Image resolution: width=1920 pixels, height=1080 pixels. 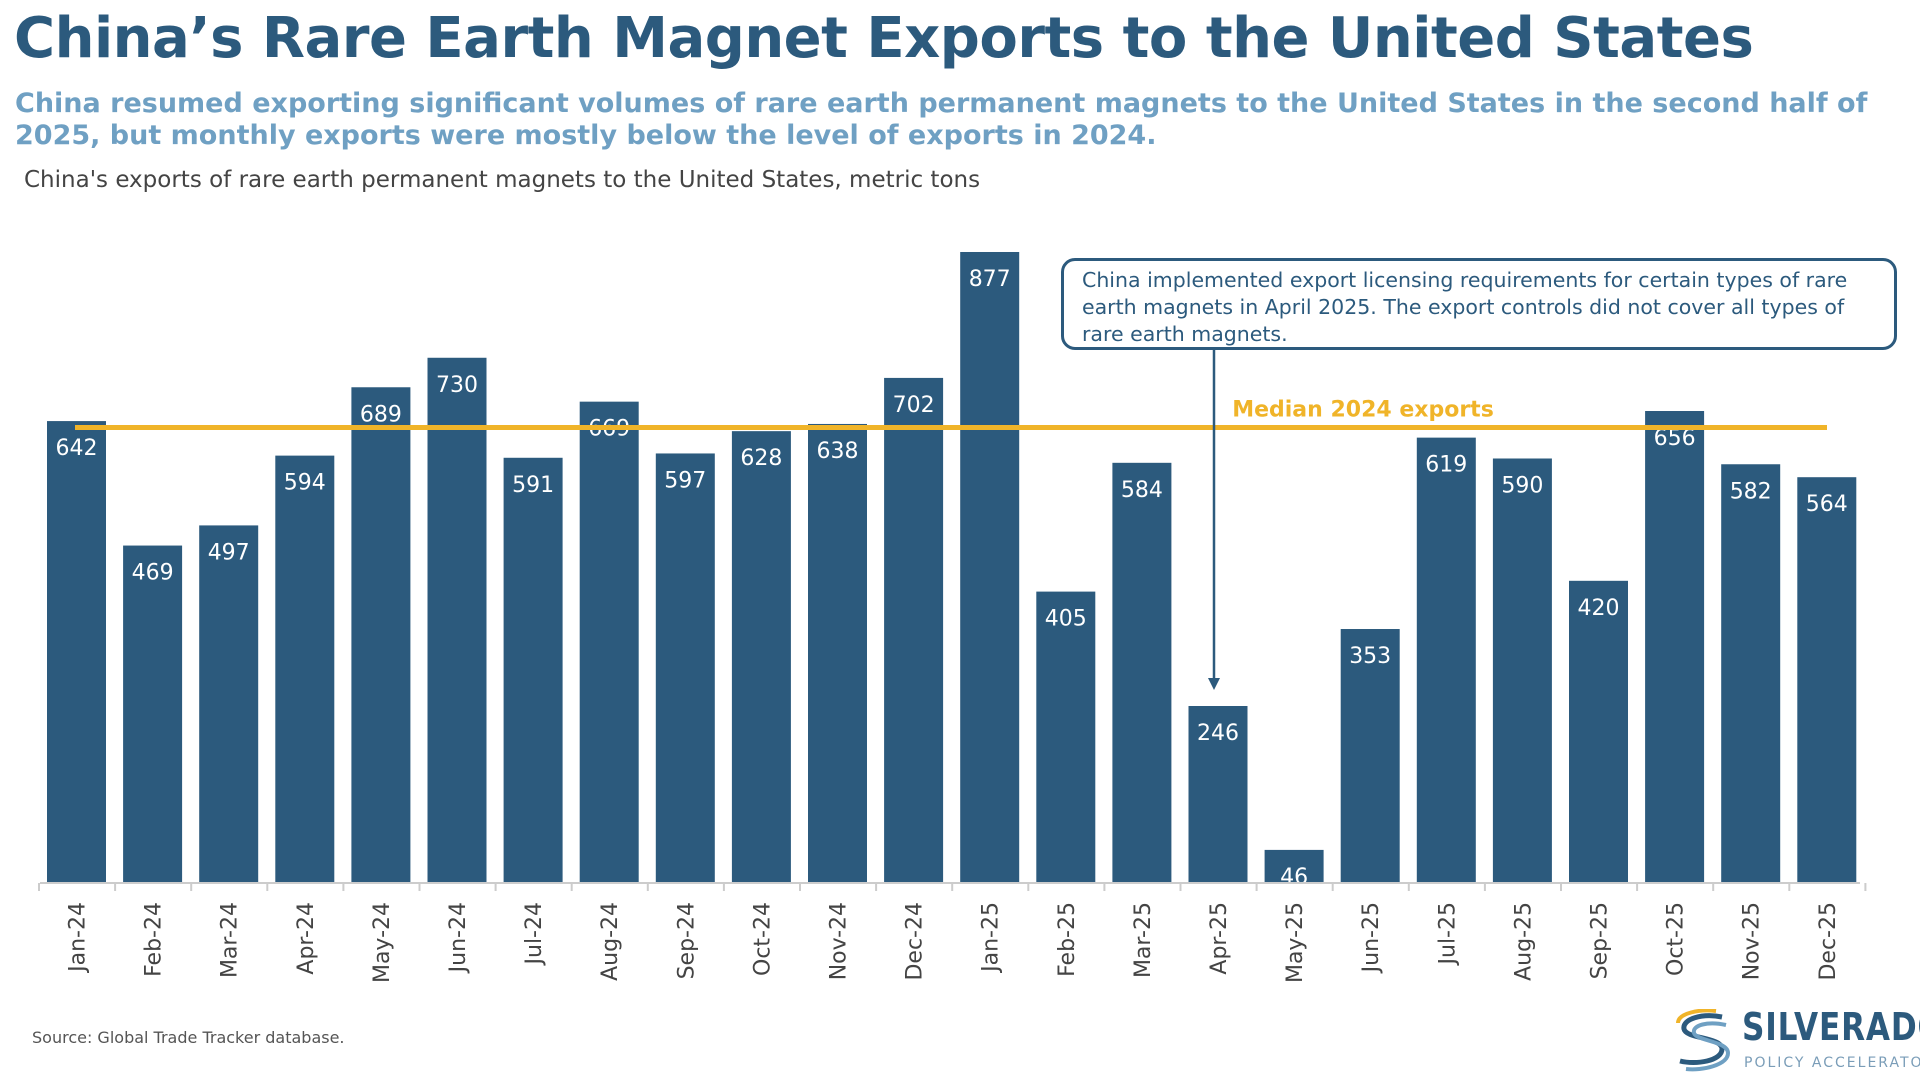 What do you see at coordinates (1219, 938) in the screenshot?
I see `tick-label-Apr-25: Apr-25` at bounding box center [1219, 938].